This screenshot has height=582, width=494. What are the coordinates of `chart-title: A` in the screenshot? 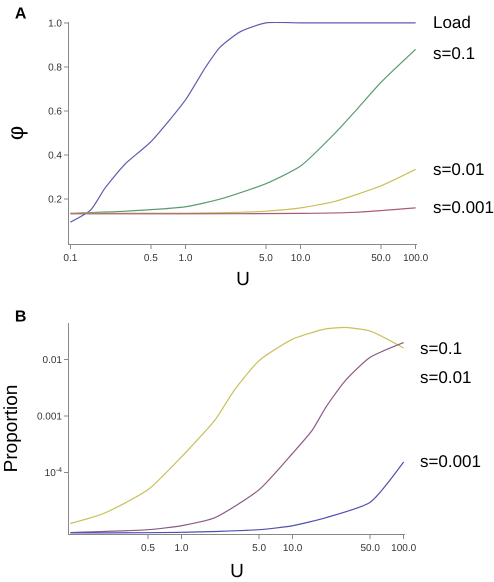 It's located at (20, 13).